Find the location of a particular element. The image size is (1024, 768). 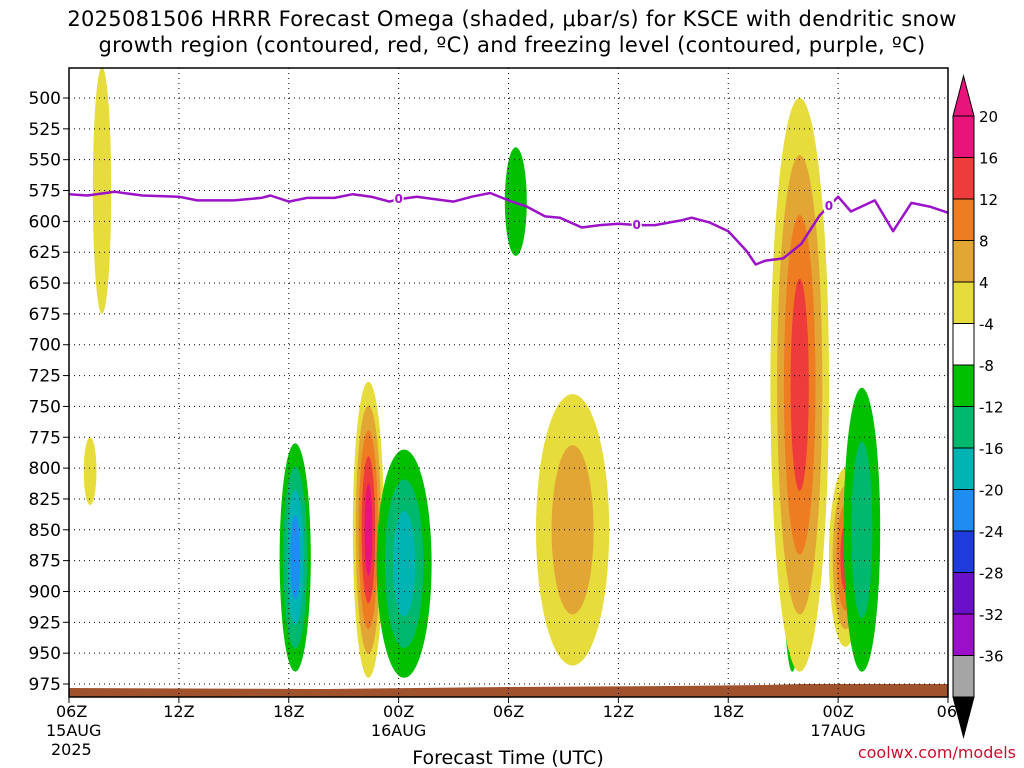

y-tick-label: 800 is located at coordinates (45, 469).